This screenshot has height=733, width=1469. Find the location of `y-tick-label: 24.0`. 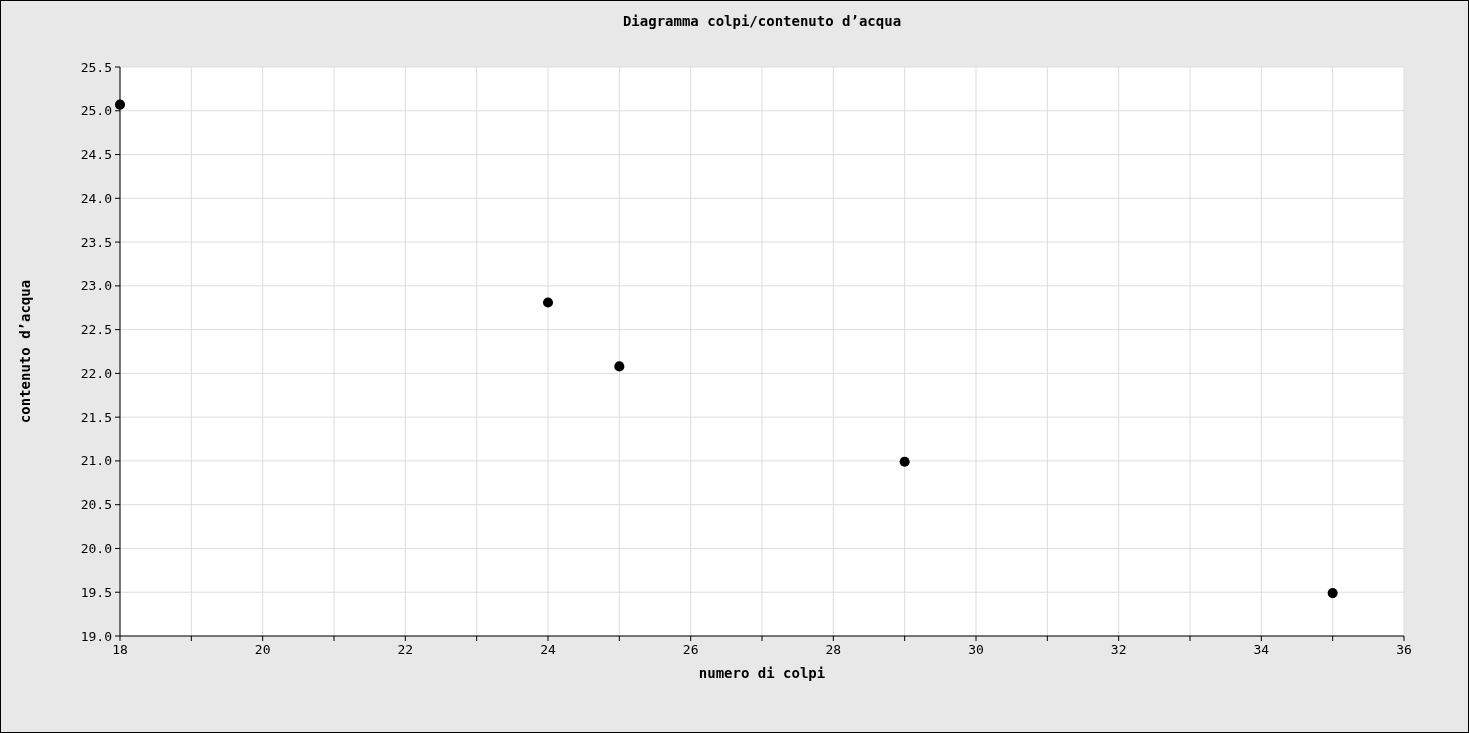

y-tick-label: 24.0 is located at coordinates (96, 198).